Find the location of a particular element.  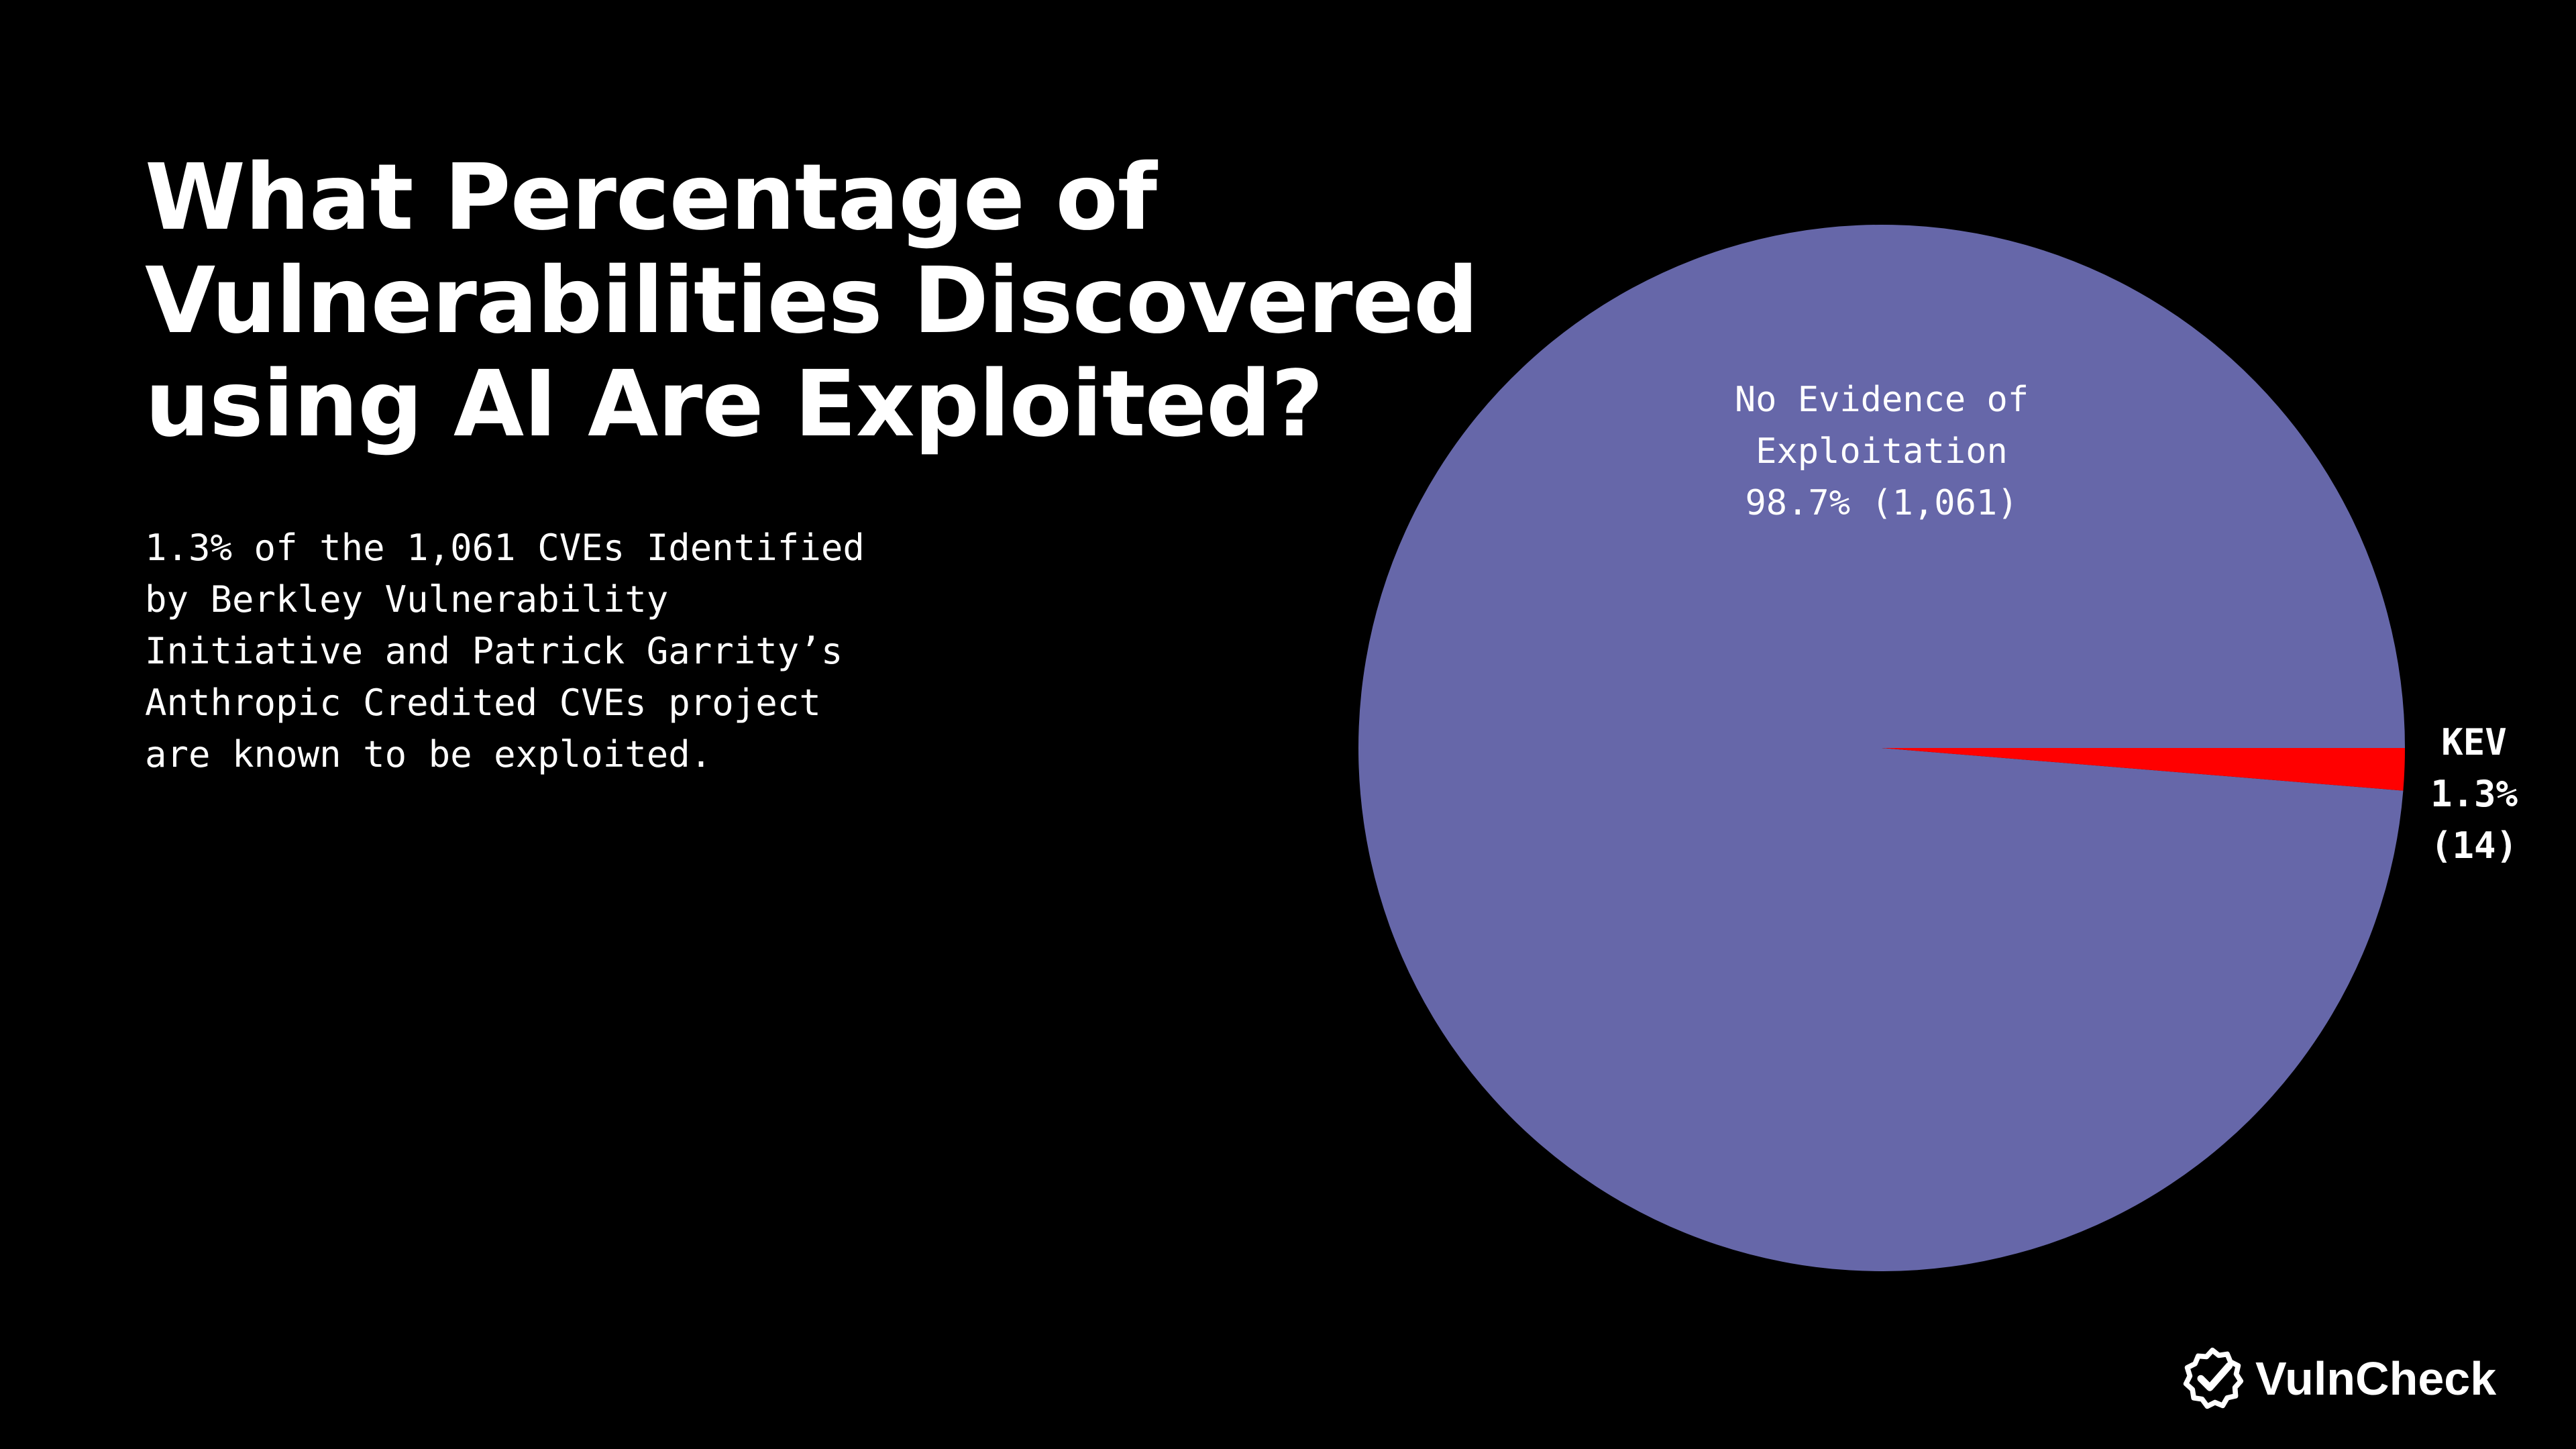

vulncheck-logo: VulnCheck is located at coordinates (2338, 1378).